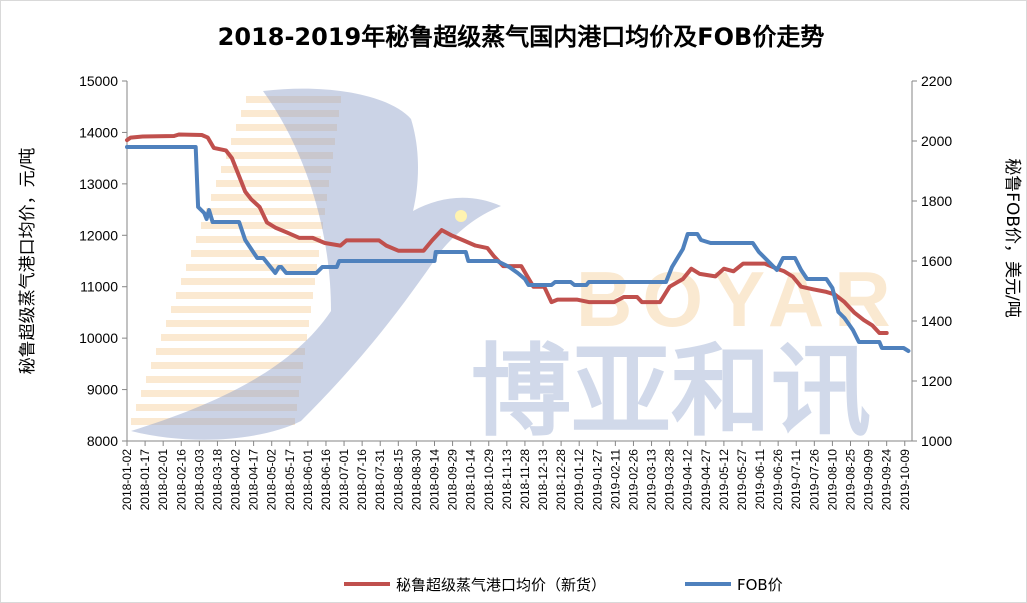  I want to click on x-tick-label: 2018-03-18, so click(217, 480).